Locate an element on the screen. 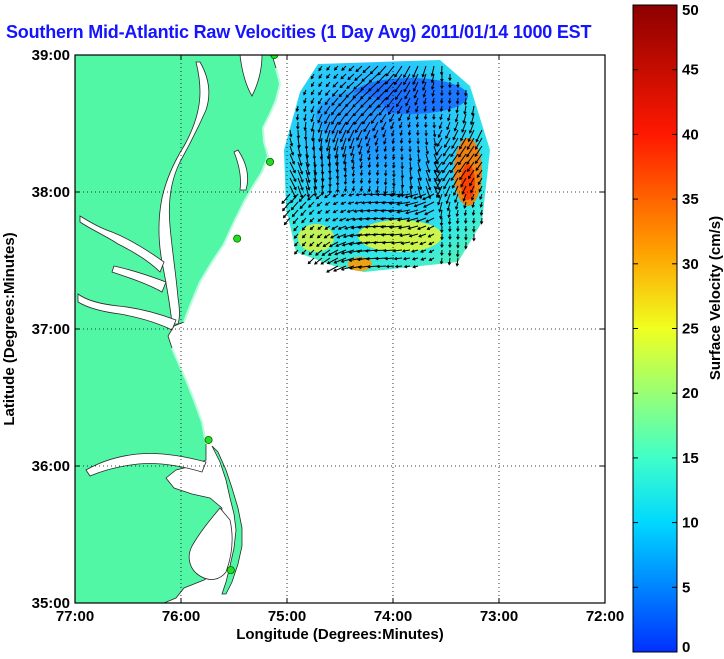 The width and height of the screenshot is (724, 659). rappahannock-river is located at coordinates (139, 279).